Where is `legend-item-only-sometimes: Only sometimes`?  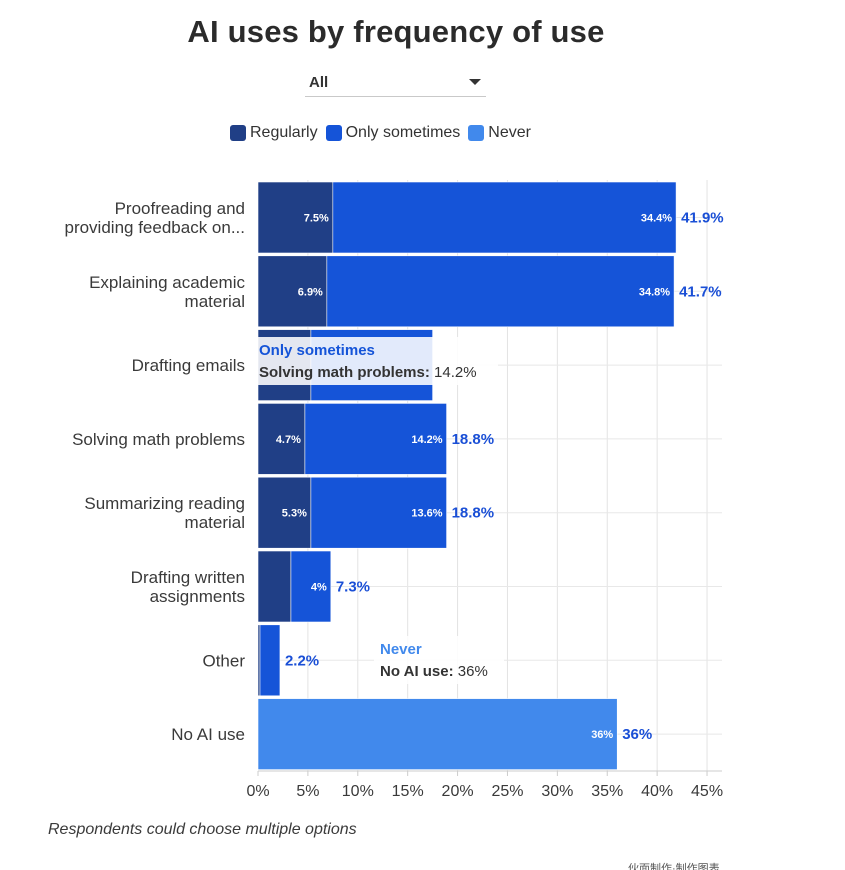 legend-item-only-sometimes: Only sometimes is located at coordinates (393, 133).